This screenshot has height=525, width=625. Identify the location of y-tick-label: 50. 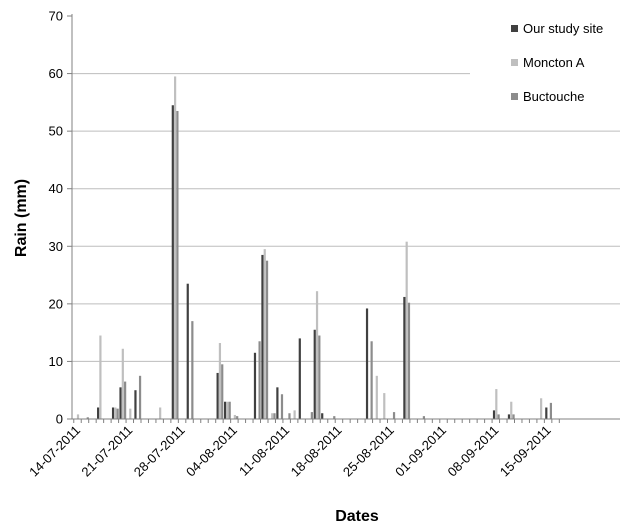
(56, 131).